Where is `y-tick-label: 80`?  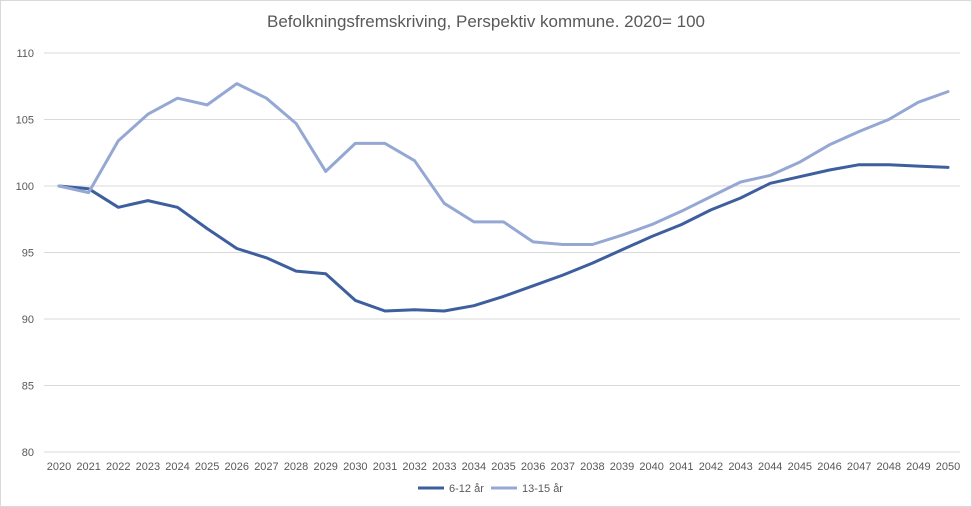 y-tick-label: 80 is located at coordinates (28, 453).